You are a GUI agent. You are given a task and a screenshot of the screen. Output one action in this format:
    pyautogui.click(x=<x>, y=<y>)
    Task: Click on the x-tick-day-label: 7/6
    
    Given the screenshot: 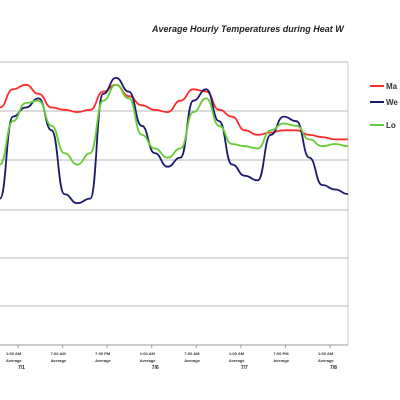 What is the action you would take?
    pyautogui.click(x=155, y=368)
    